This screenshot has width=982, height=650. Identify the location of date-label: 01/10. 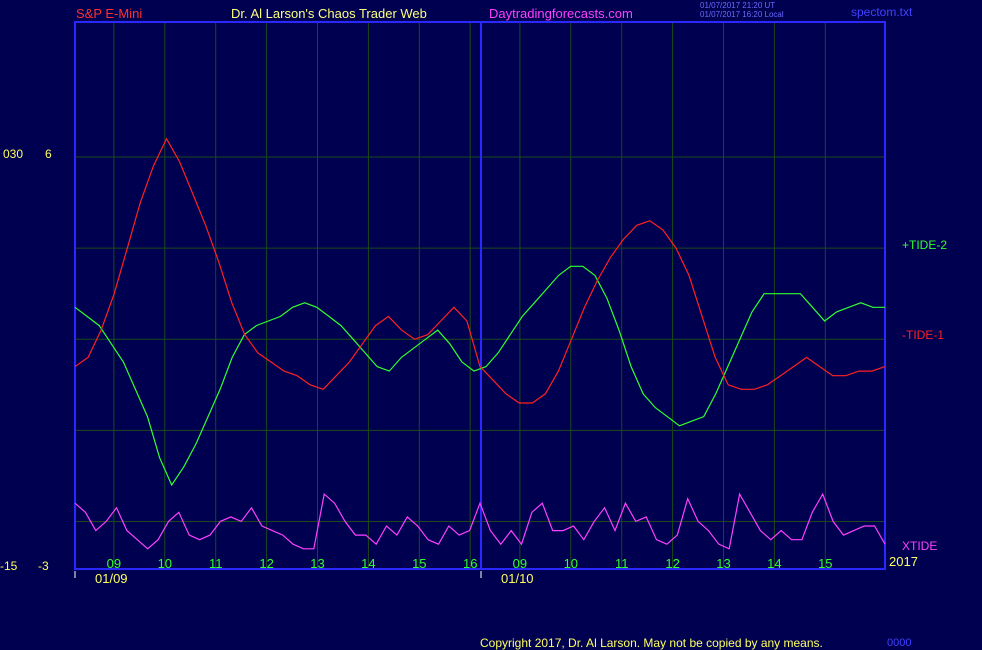
(517, 578).